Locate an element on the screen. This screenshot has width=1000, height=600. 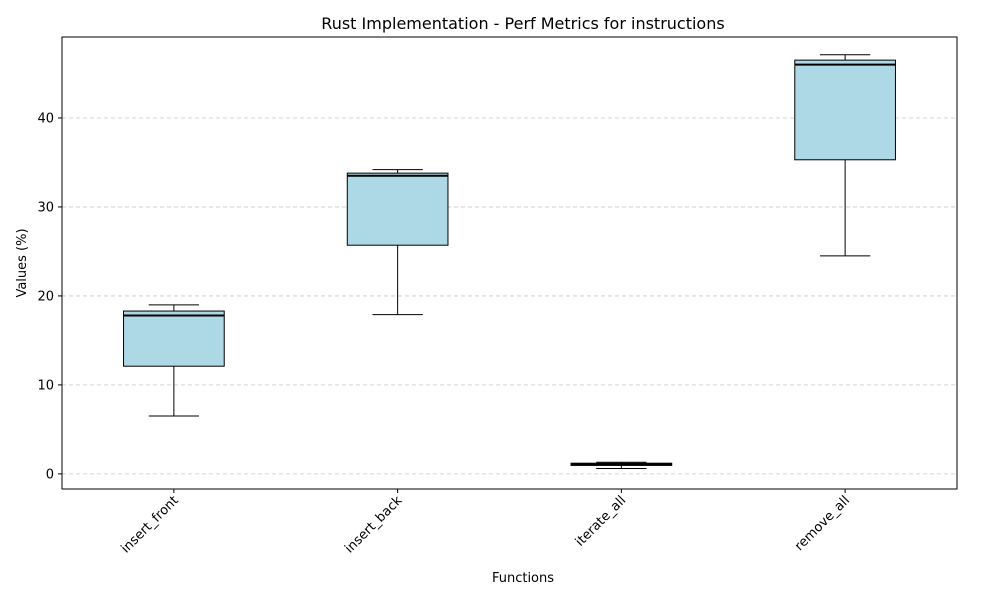
box-insert_back is located at coordinates (397, 242).